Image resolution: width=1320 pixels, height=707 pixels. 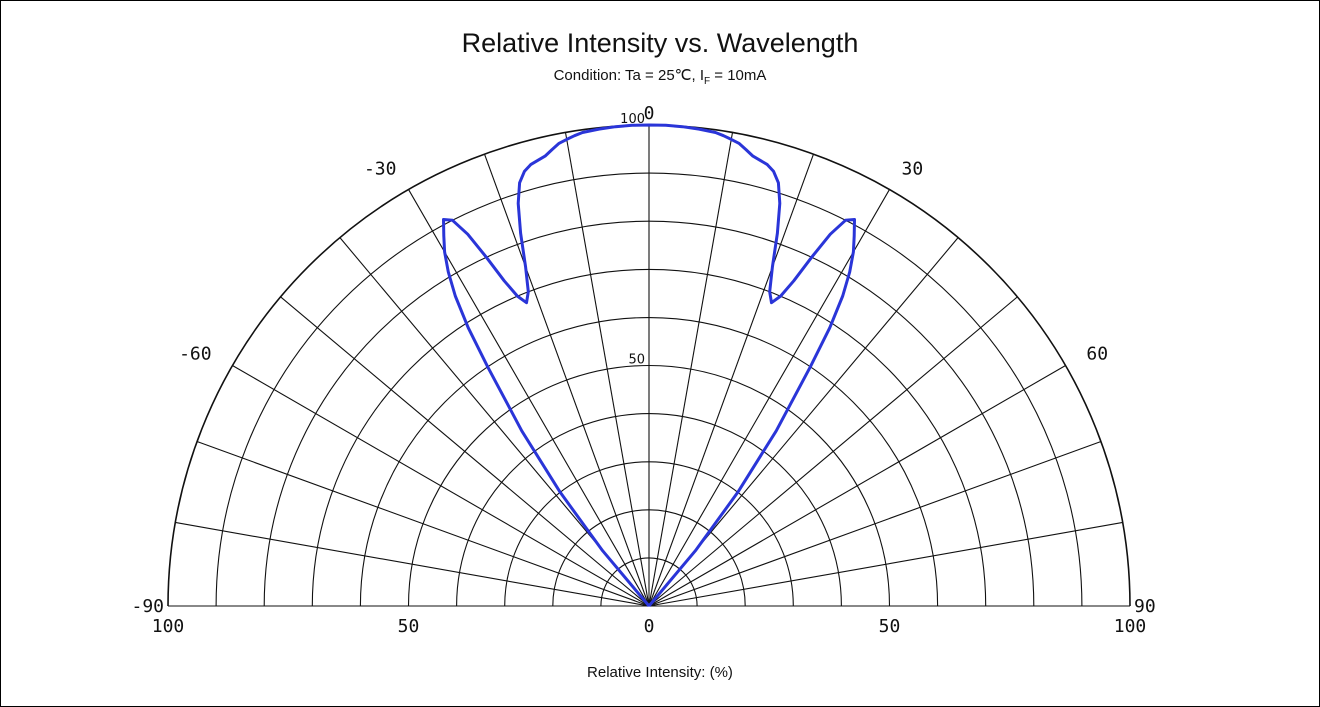 What do you see at coordinates (738, 75) in the screenshot?
I see `subtitle-suffix: = 10mA` at bounding box center [738, 75].